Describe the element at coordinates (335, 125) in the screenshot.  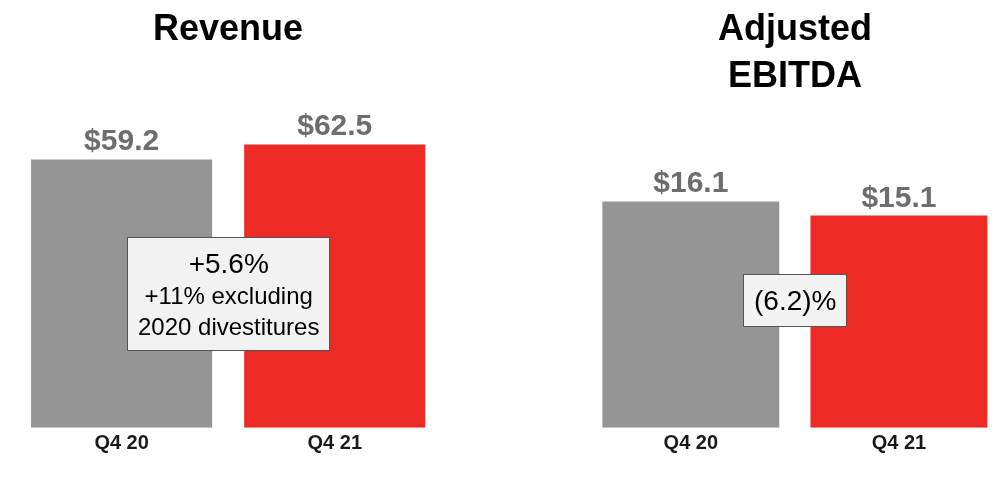
I see `data-label: $62.5` at that location.